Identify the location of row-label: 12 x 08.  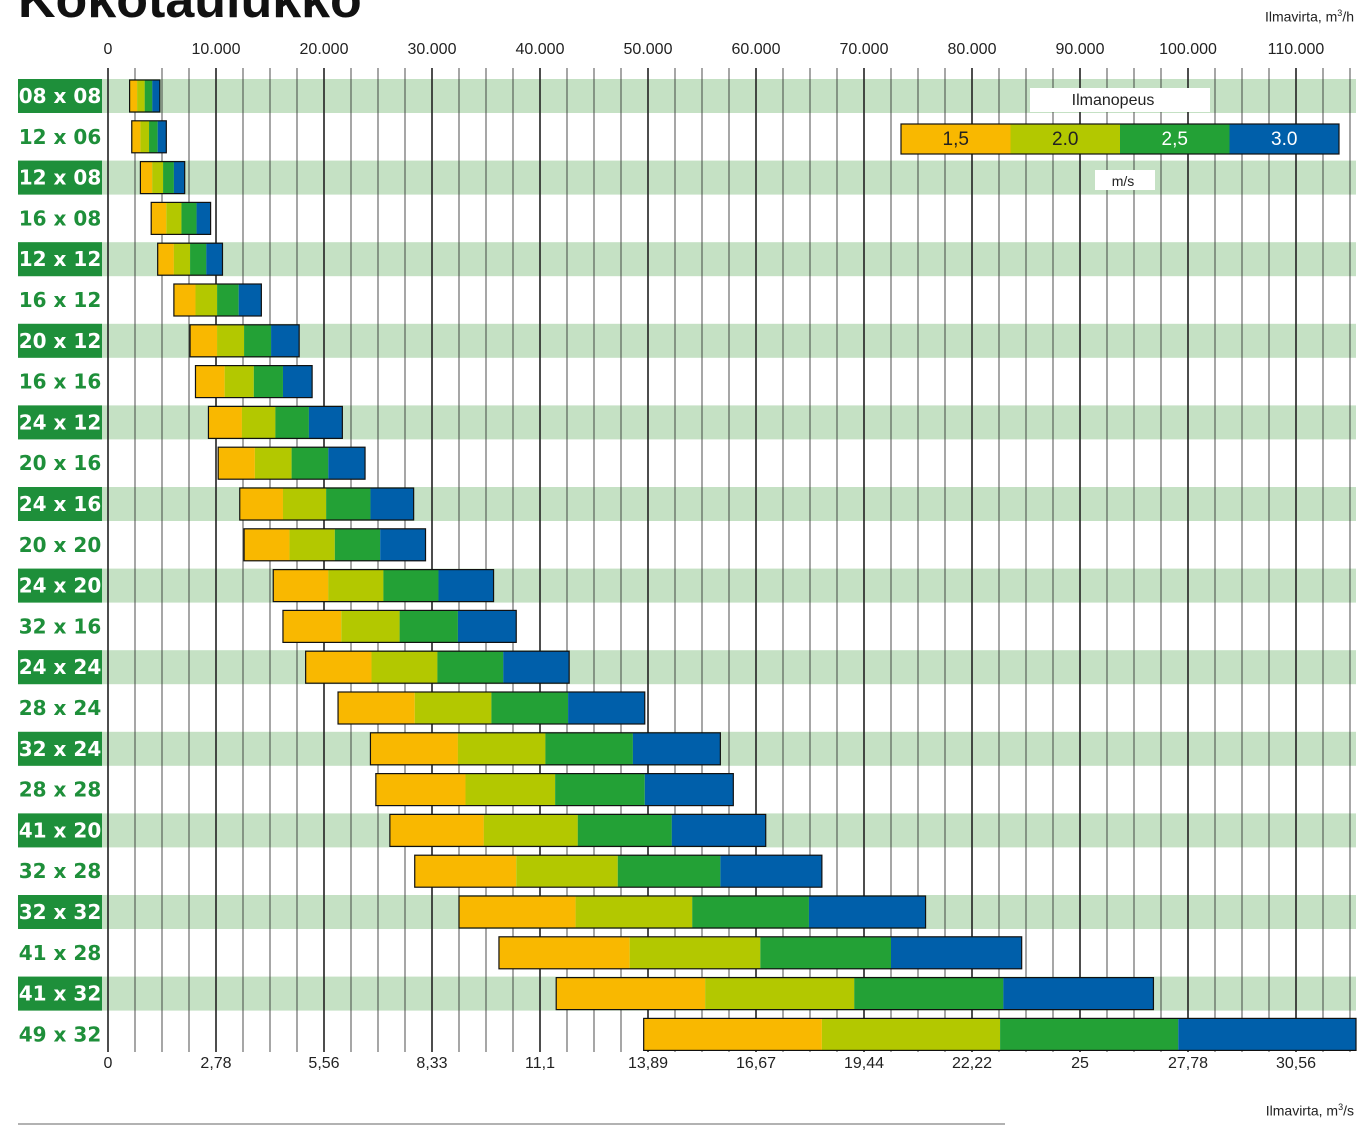
(60, 178).